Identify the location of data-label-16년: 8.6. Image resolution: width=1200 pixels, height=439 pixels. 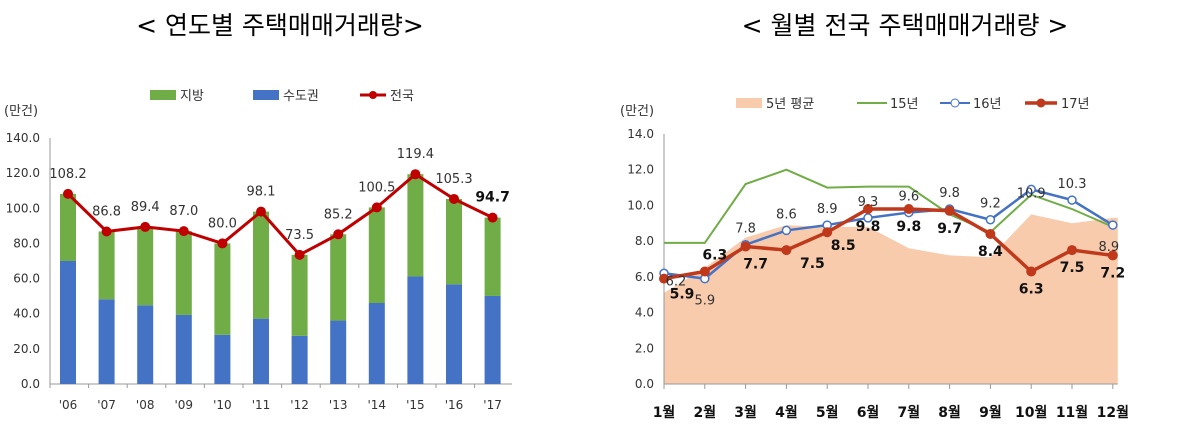
(786, 214).